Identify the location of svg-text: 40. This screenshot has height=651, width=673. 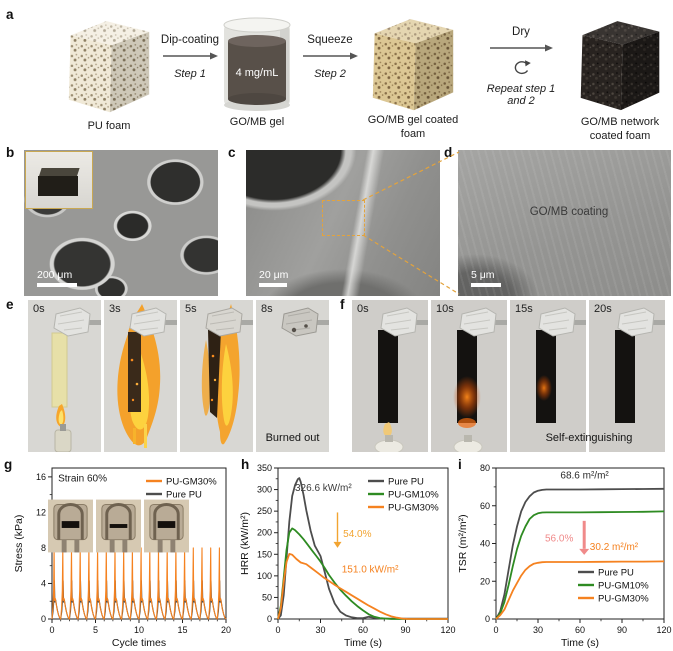
(485, 544).